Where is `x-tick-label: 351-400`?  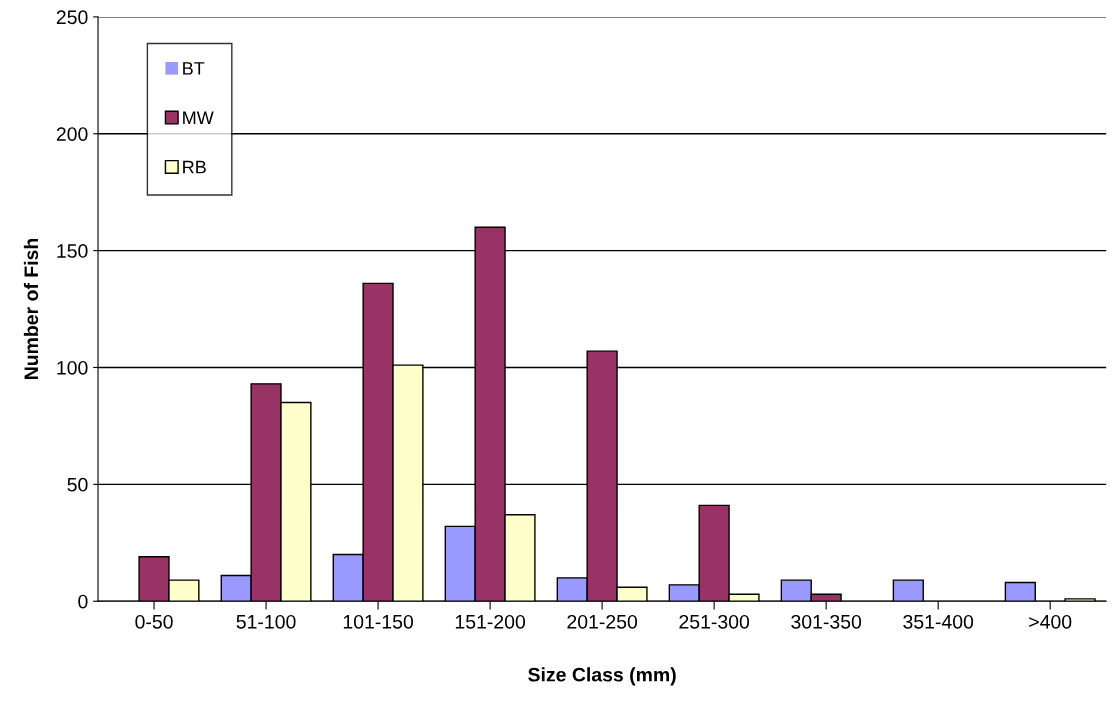 x-tick-label: 351-400 is located at coordinates (938, 621).